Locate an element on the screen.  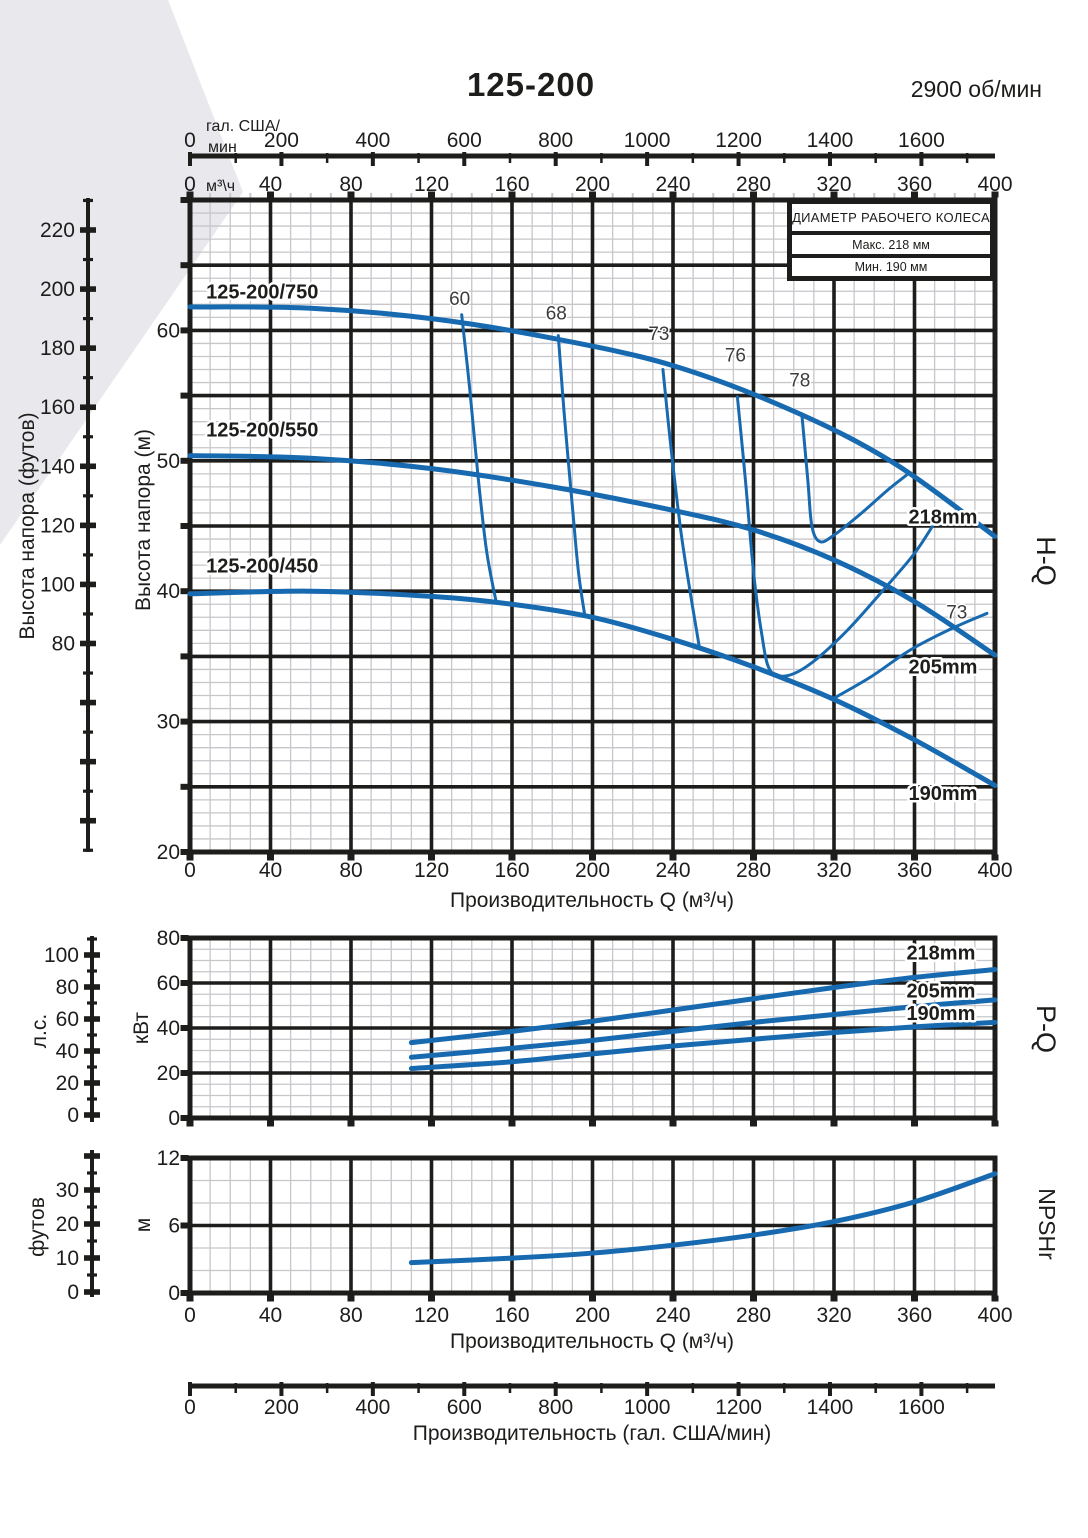
svg-text: H-Q is located at coordinates (1046, 561).